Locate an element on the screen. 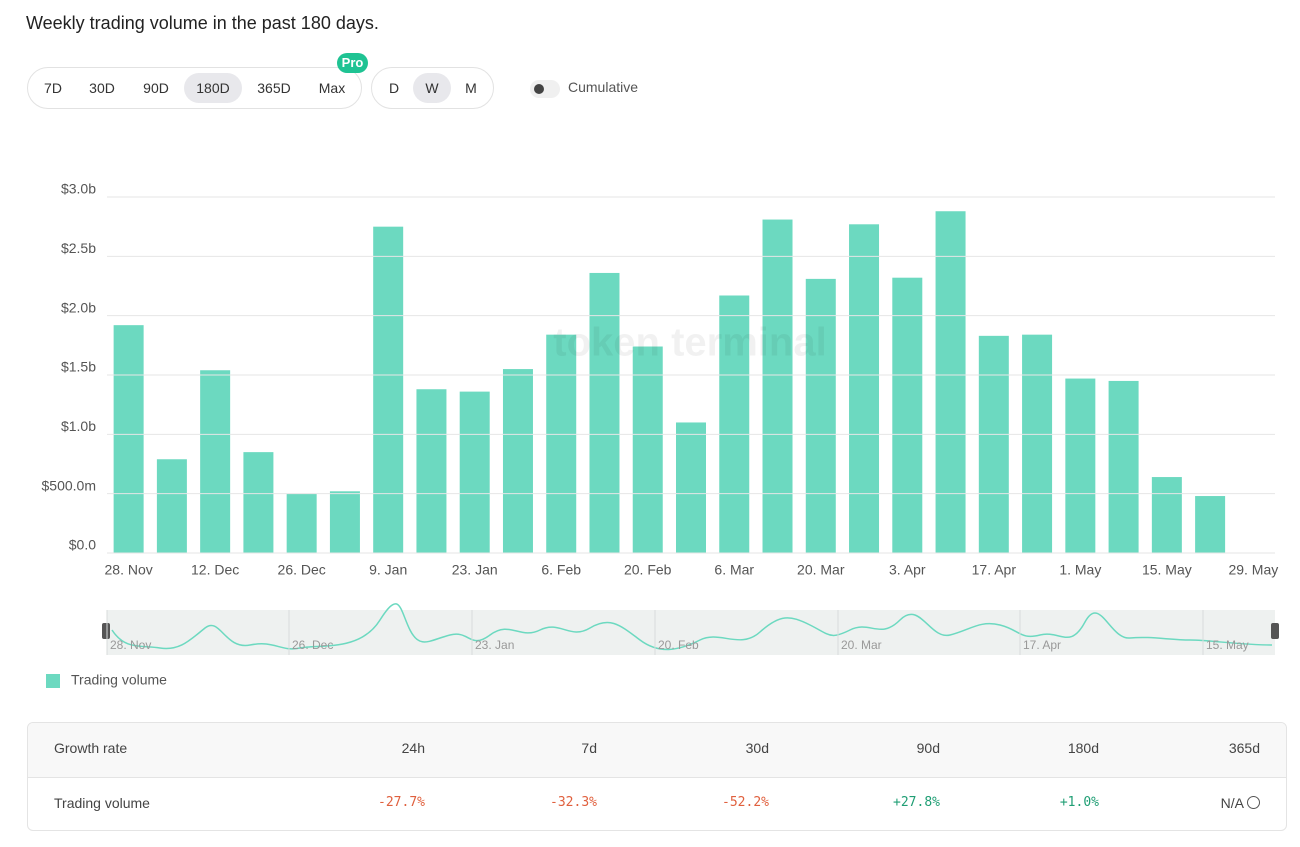 This screenshot has width=1300, height=847. x-tick-label: 12. Dec is located at coordinates (215, 570).